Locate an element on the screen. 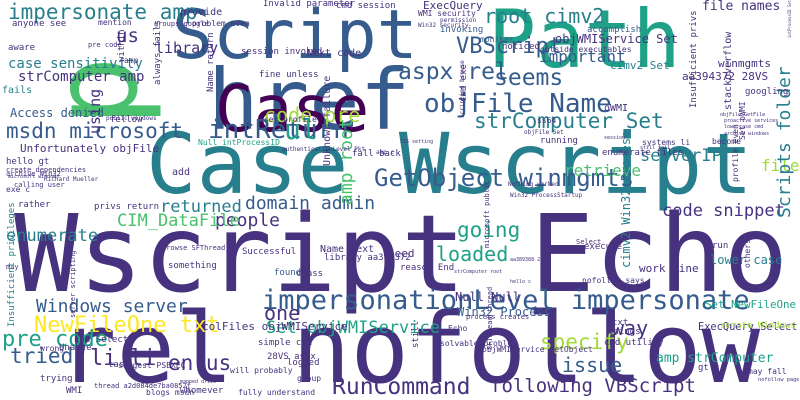 The image size is (800, 400). word-work-fine: work fine is located at coordinates (669, 268).